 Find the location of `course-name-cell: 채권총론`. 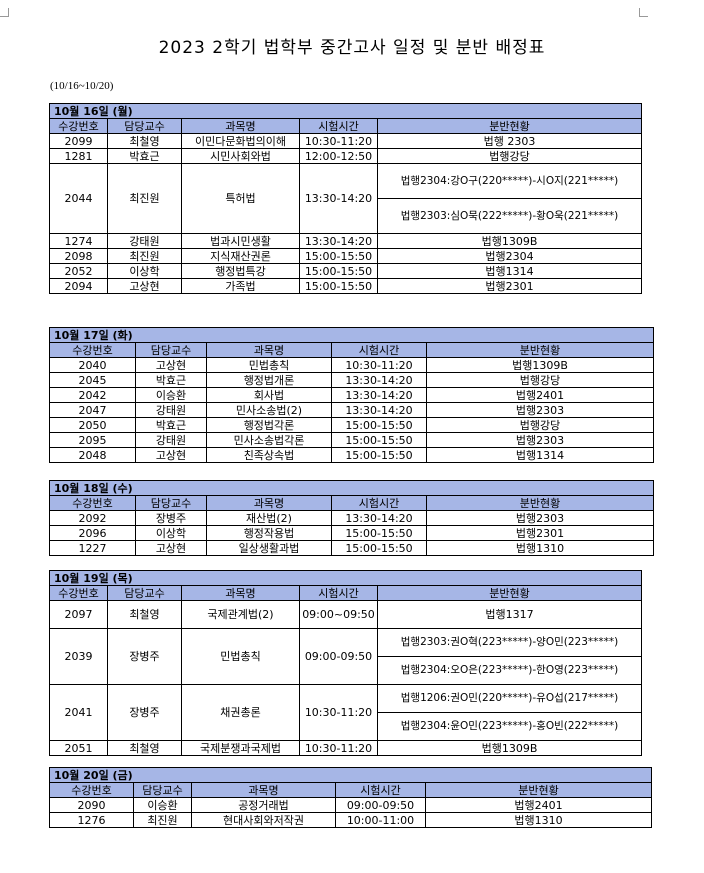

course-name-cell: 채권총론 is located at coordinates (240, 712).